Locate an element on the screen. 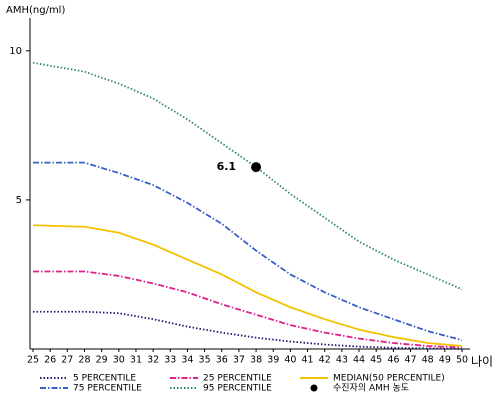 This screenshot has height=400, width=500. legend-label: 95 PERCENTILE is located at coordinates (237, 389).